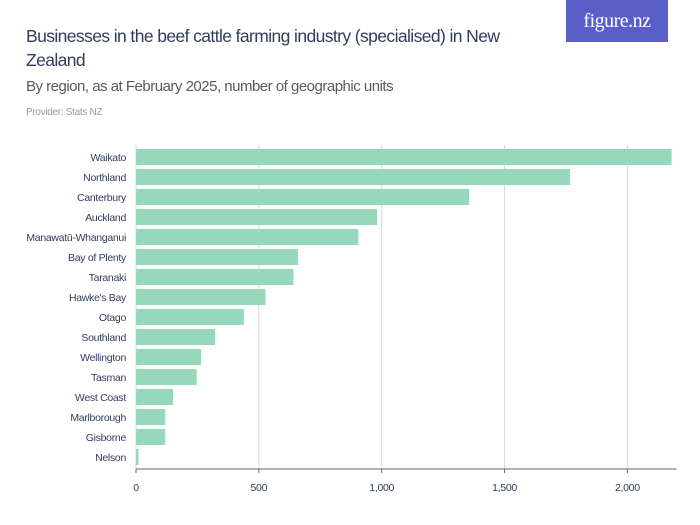 The width and height of the screenshot is (700, 525). What do you see at coordinates (102, 198) in the screenshot?
I see `category-label: Canterbury` at bounding box center [102, 198].